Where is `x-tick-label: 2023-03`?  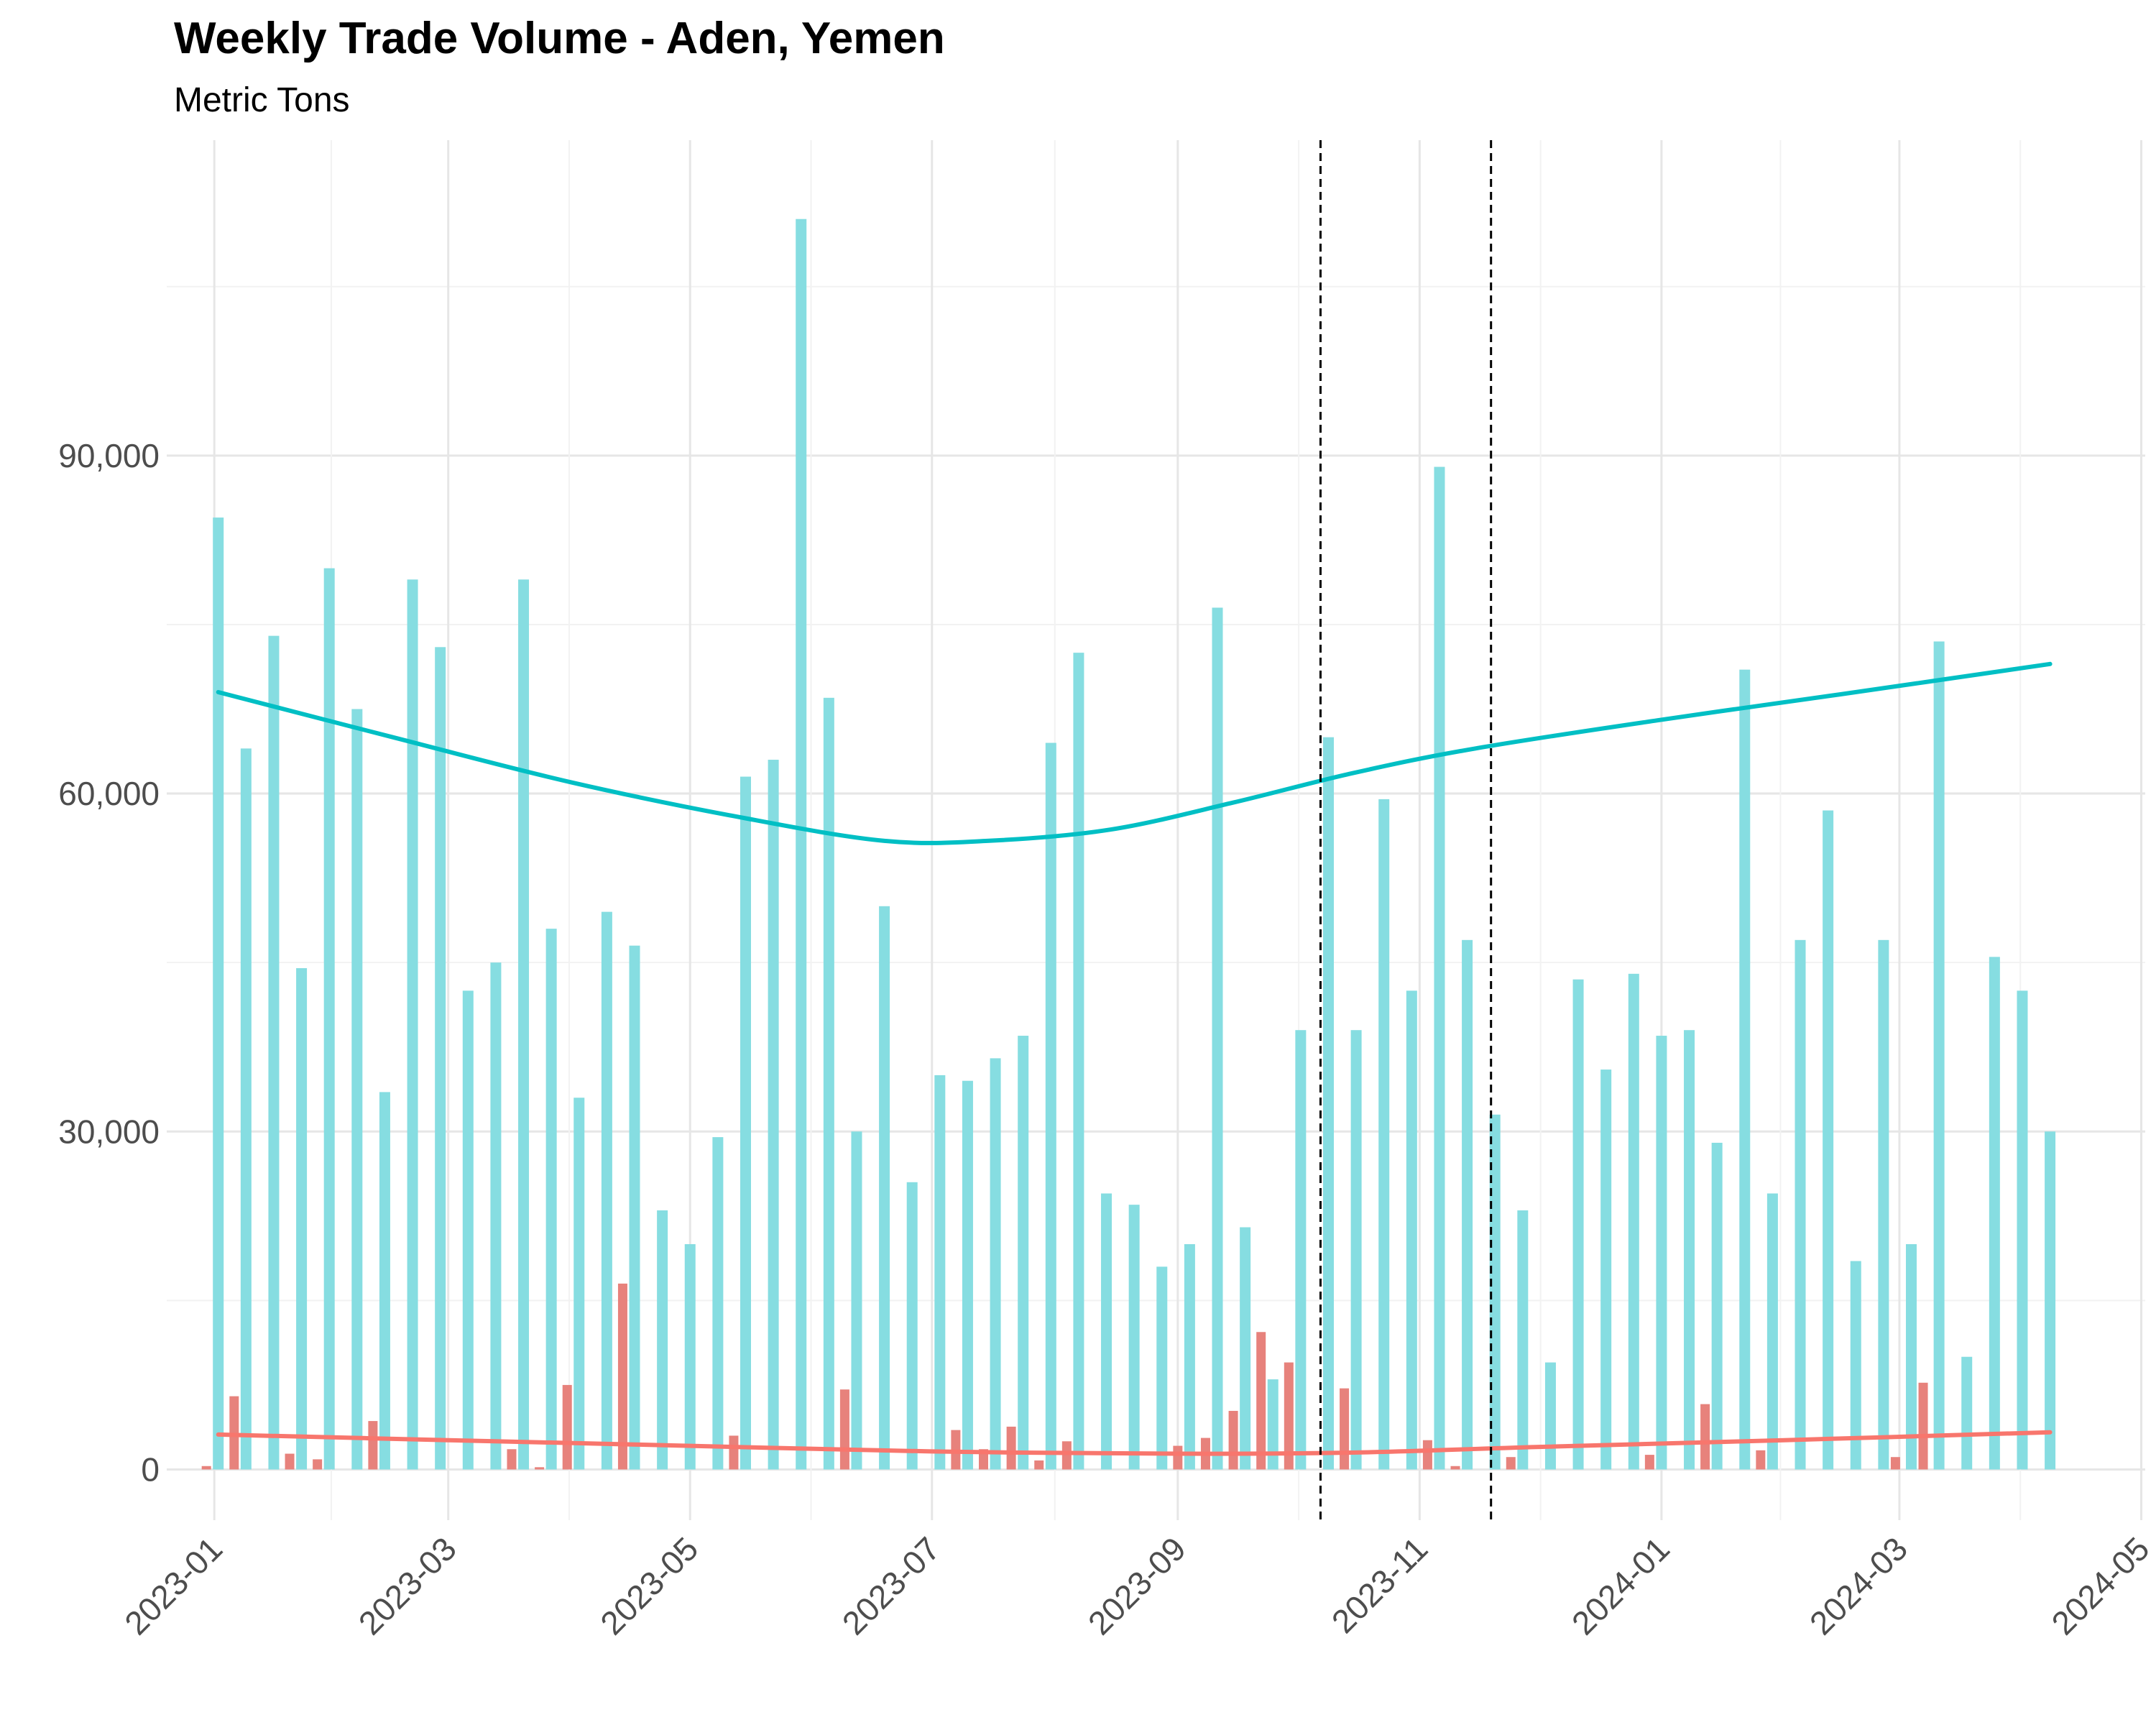 x-tick-label: 2023-03 is located at coordinates (407, 1586).